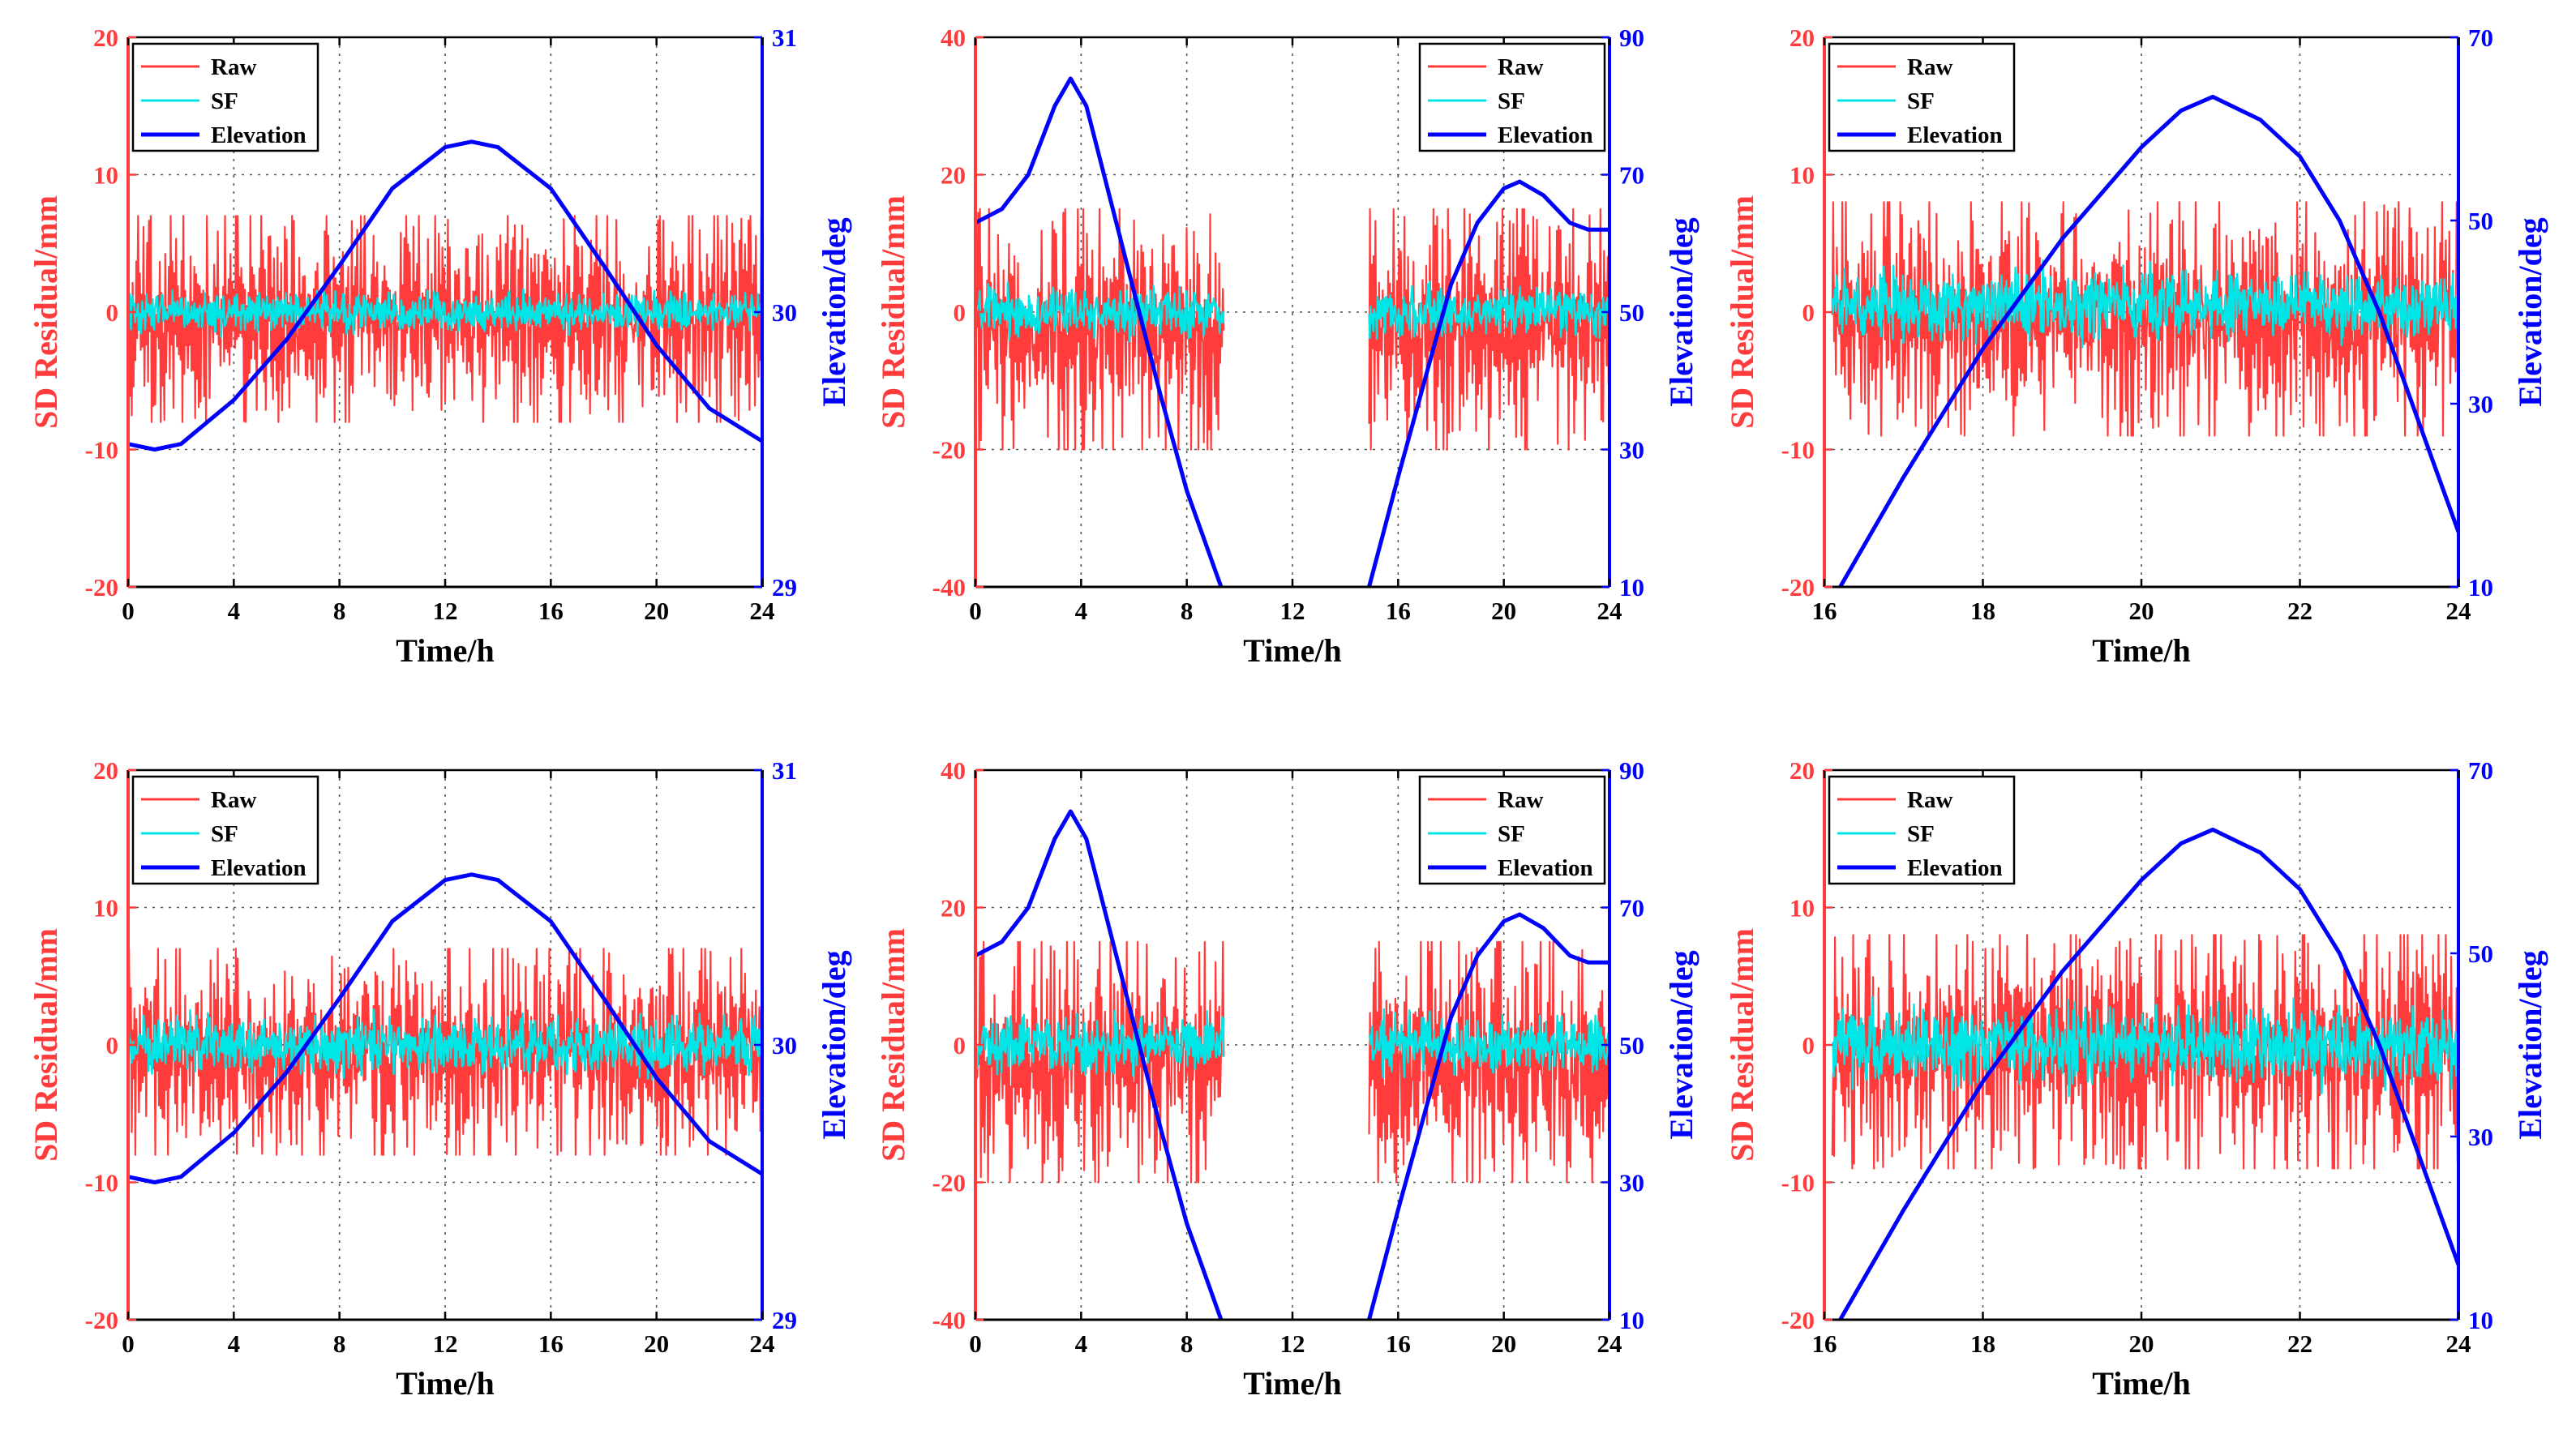 This screenshot has height=1447, width=2576. I want to click on y-tick-label-right: 31, so click(784, 770).